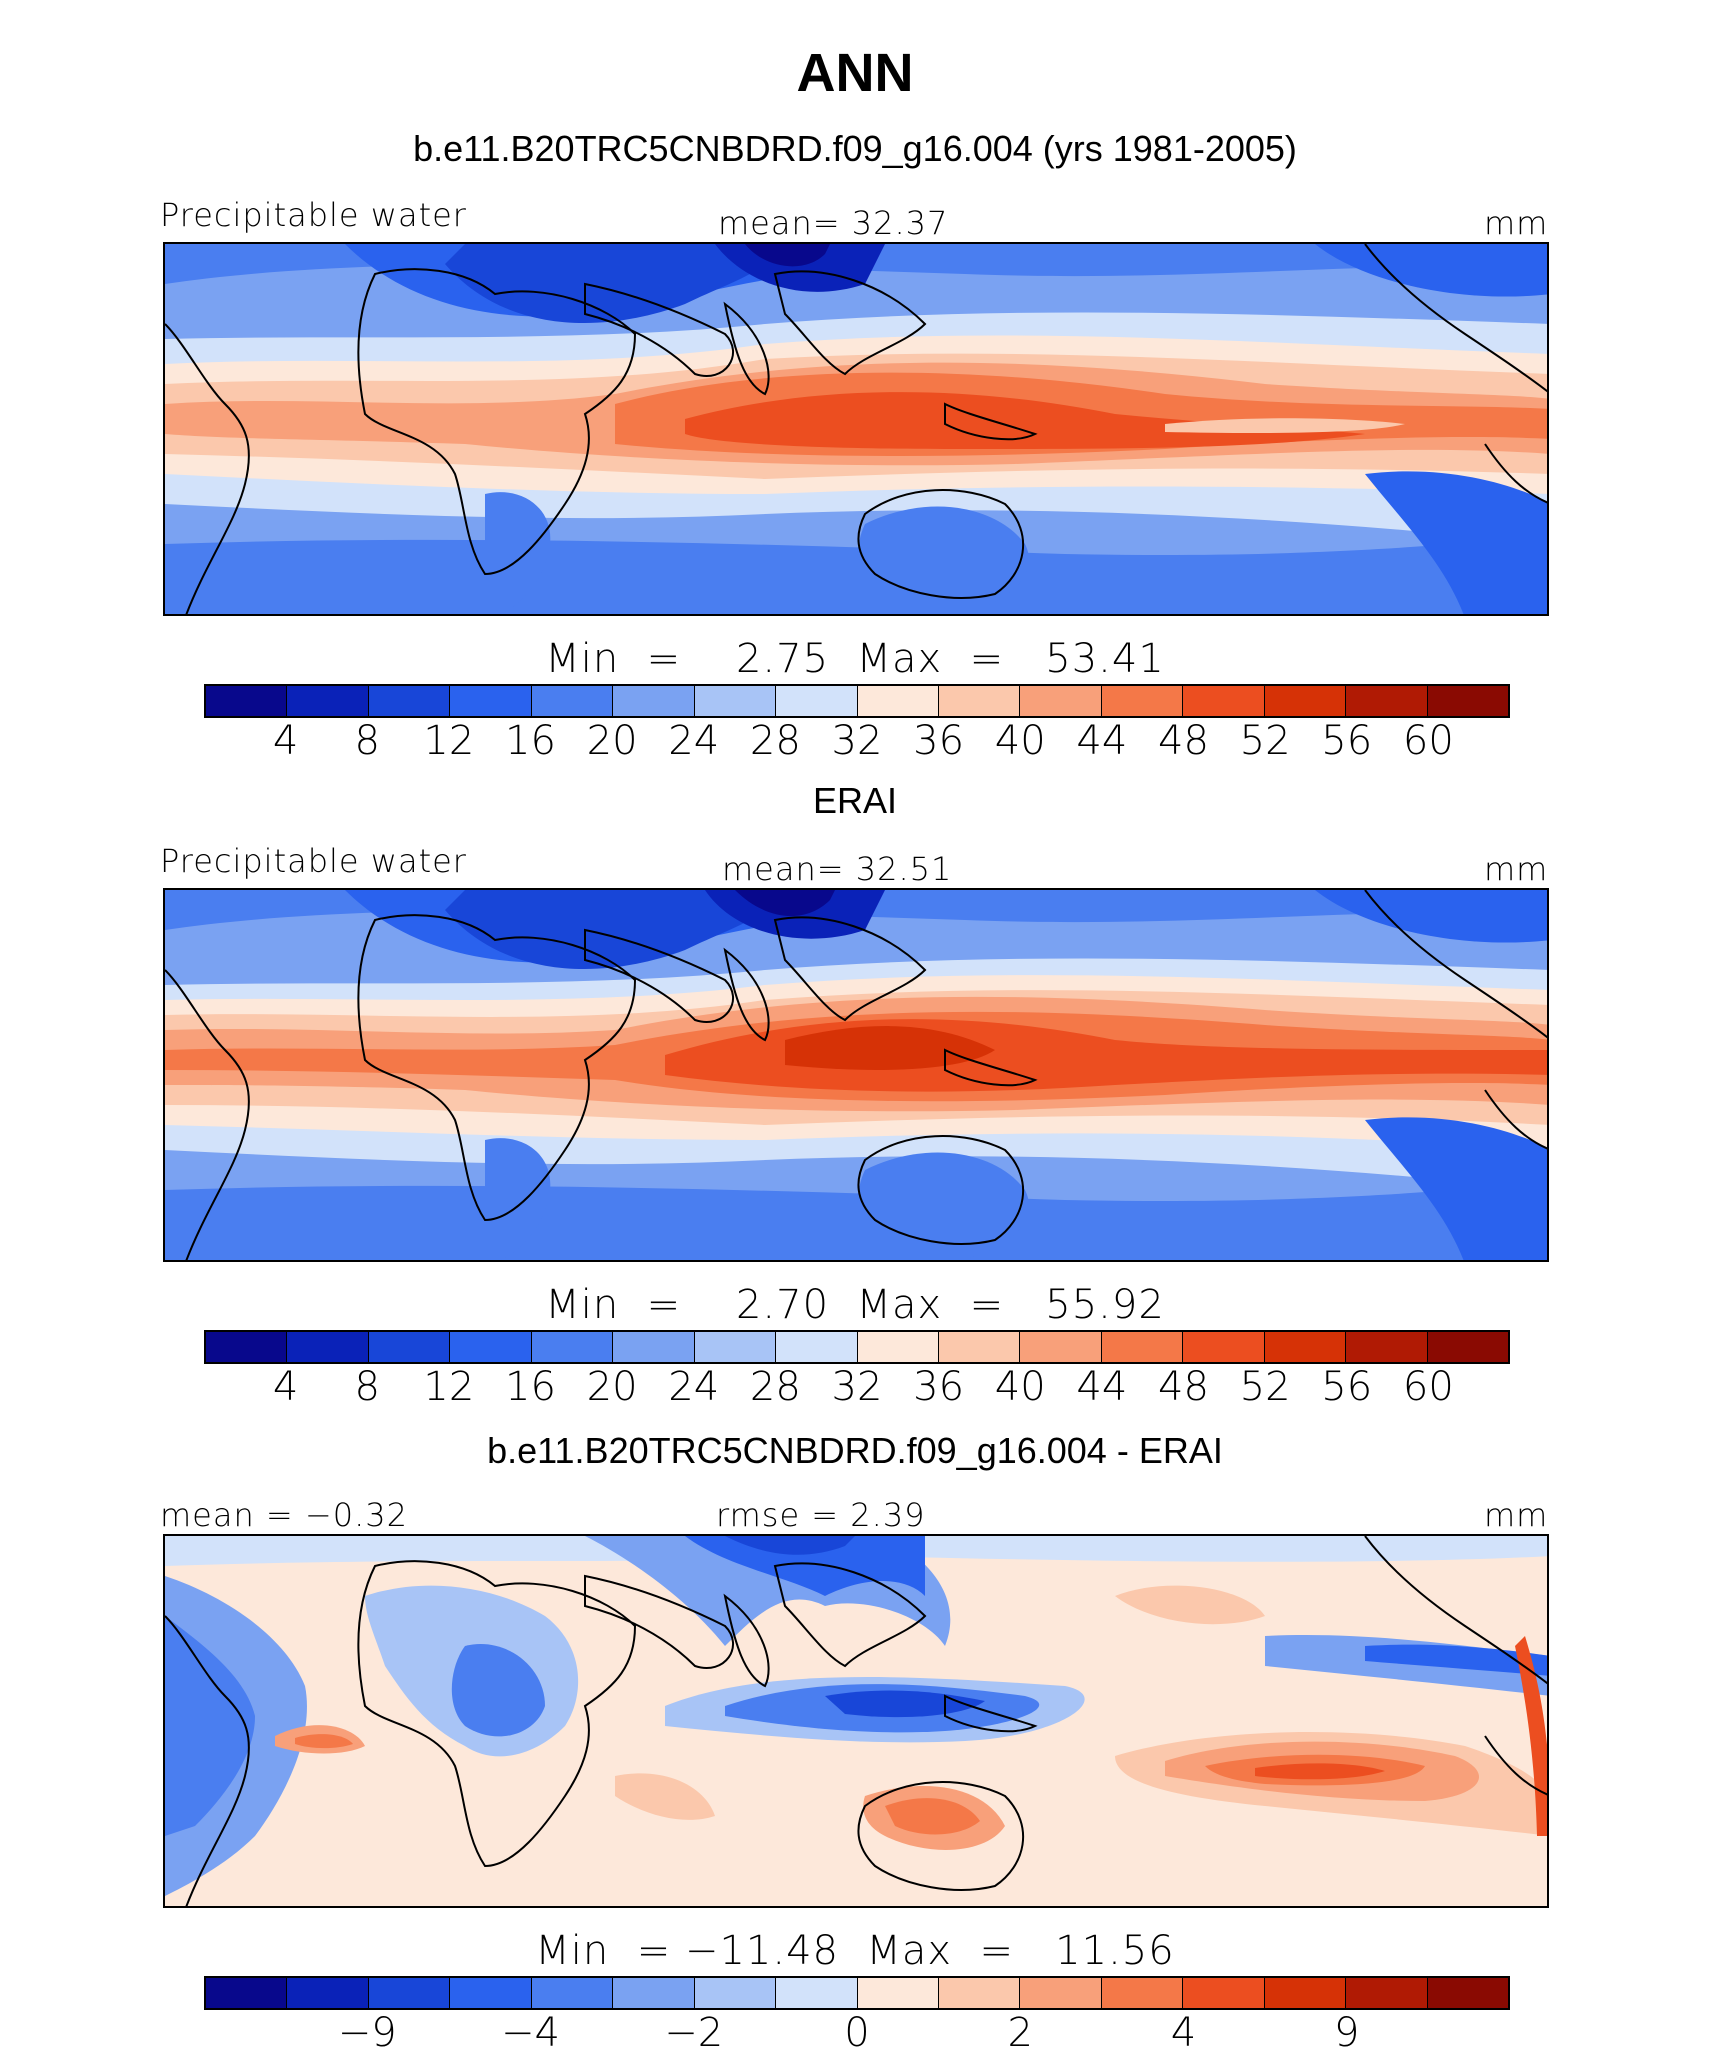 Image resolution: width=1710 pixels, height=2067 pixels. What do you see at coordinates (530, 1387) in the screenshot?
I see `colorbar-tick-label: 16` at bounding box center [530, 1387].